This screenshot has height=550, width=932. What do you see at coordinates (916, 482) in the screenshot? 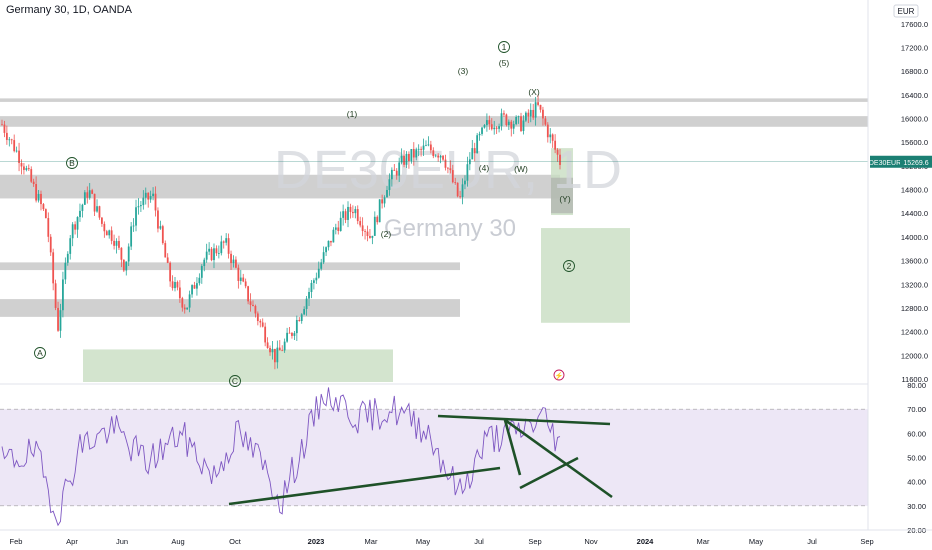
I see `rsi-tick-label: 40.00` at bounding box center [916, 482].